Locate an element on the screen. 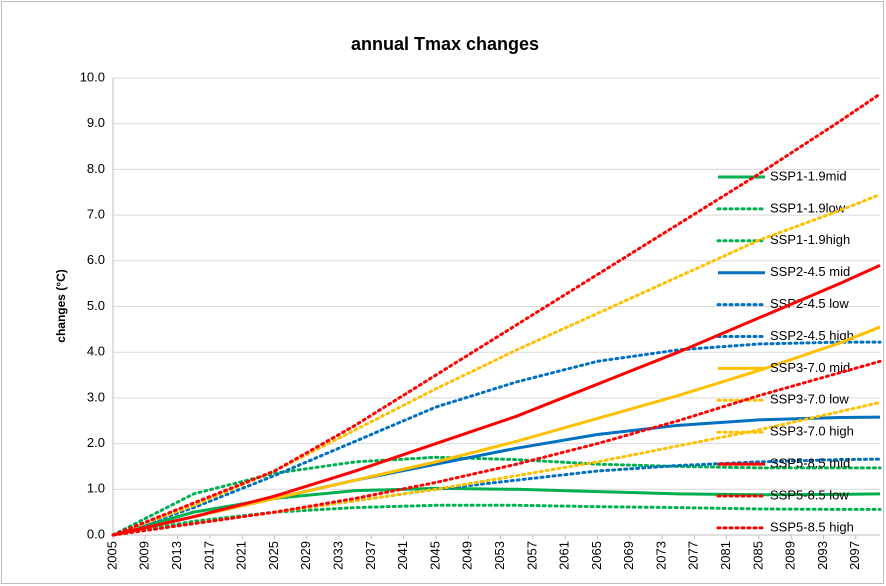  legend-label: SSP1-1.9high is located at coordinates (810, 239).